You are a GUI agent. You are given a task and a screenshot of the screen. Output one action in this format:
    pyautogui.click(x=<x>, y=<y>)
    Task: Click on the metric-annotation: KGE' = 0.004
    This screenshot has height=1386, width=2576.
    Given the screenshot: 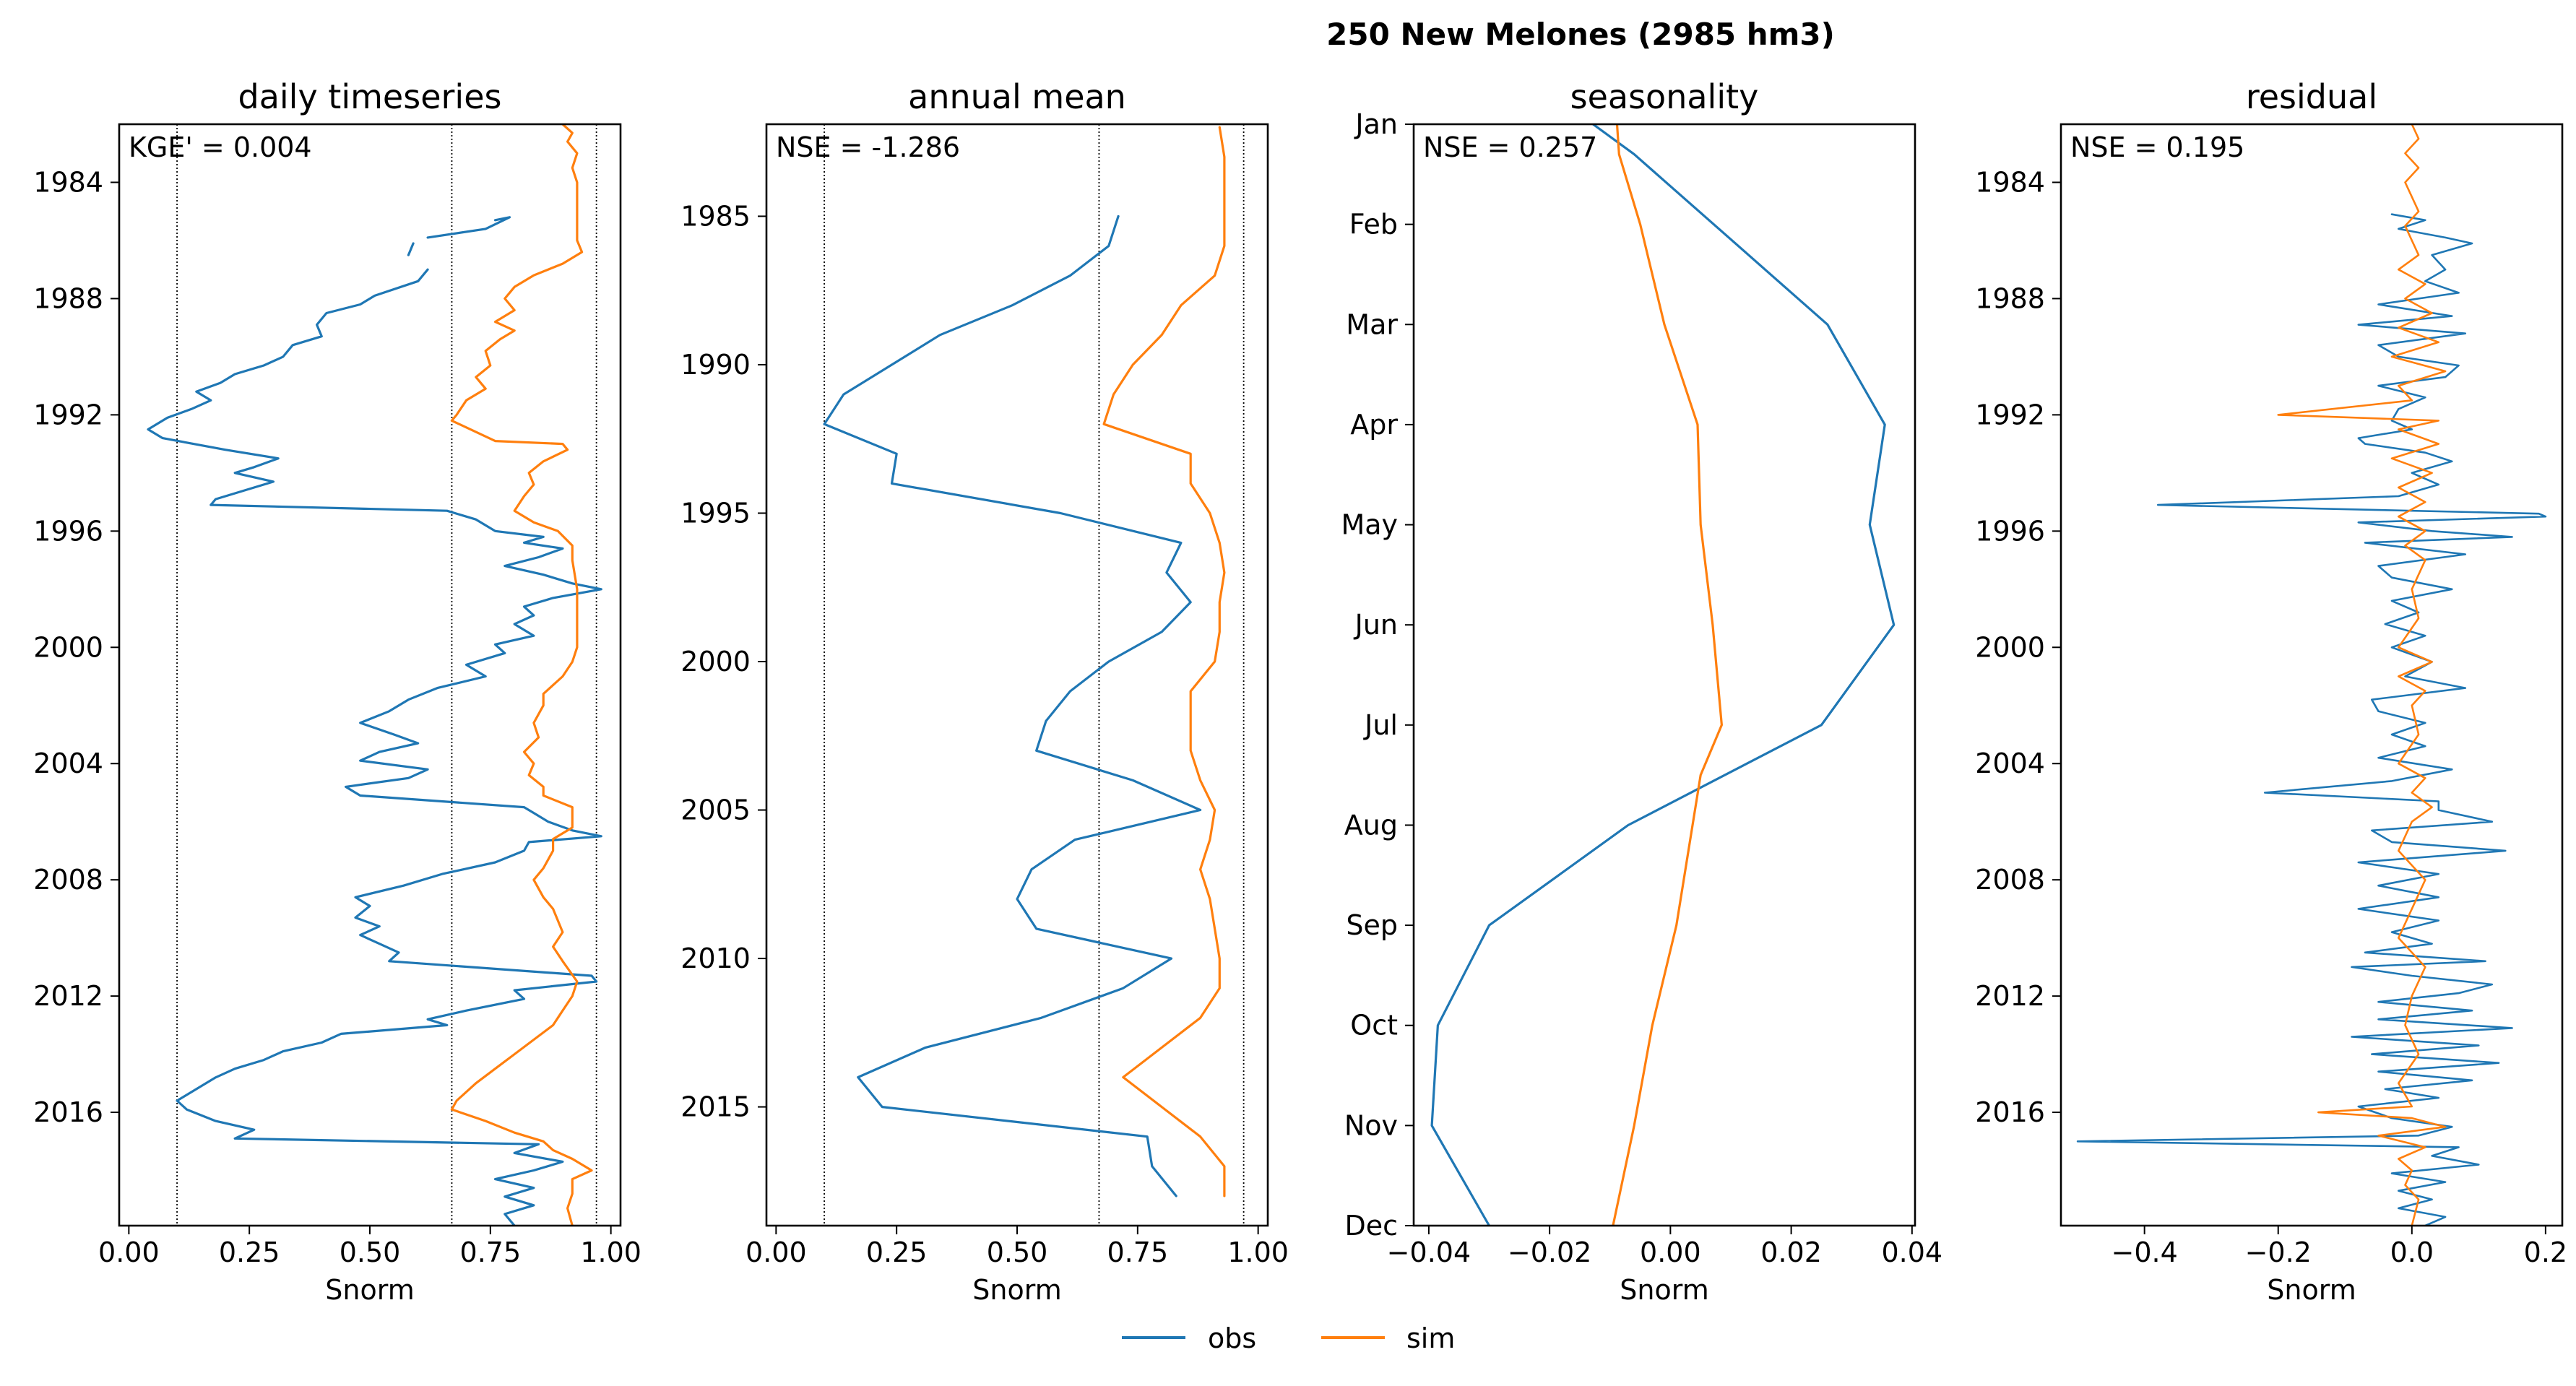 What is the action you would take?
    pyautogui.click(x=221, y=147)
    